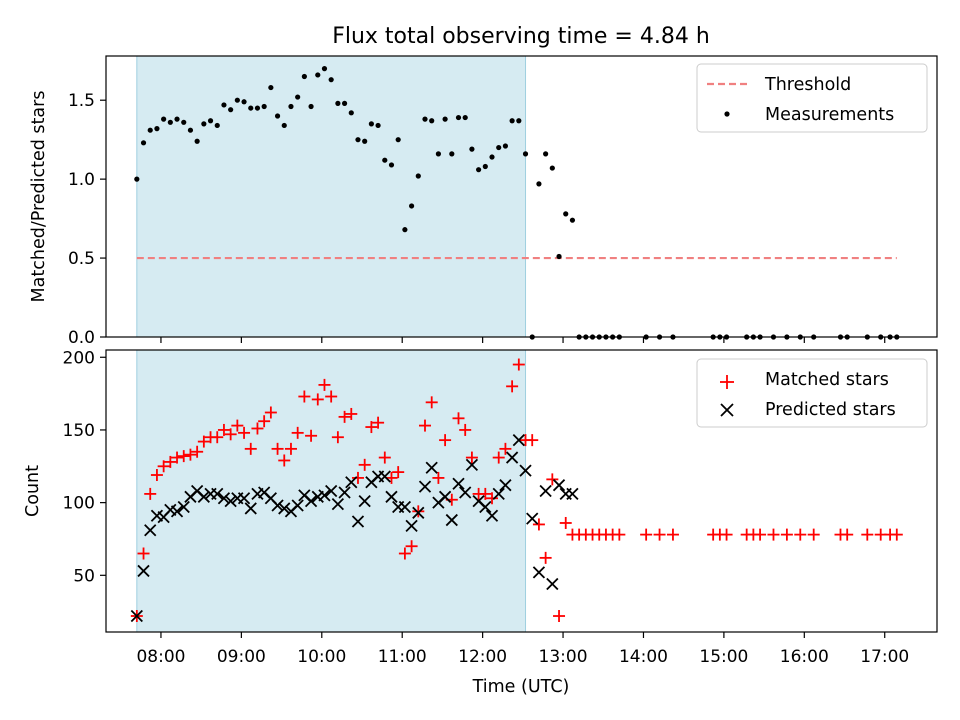 The width and height of the screenshot is (960, 720). Describe the element at coordinates (827, 380) in the screenshot. I see `legend-matched-label: Matched stars` at that location.